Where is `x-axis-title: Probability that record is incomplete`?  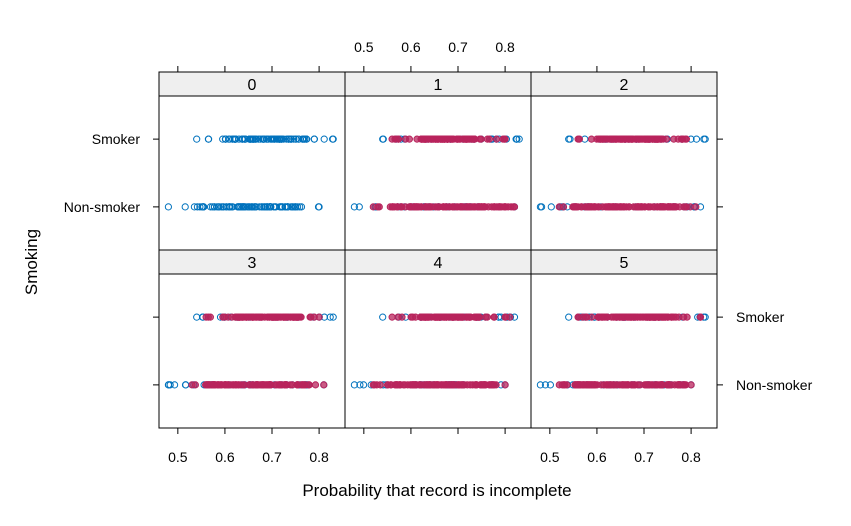
x-axis-title: Probability that record is incomplete is located at coordinates (436, 490).